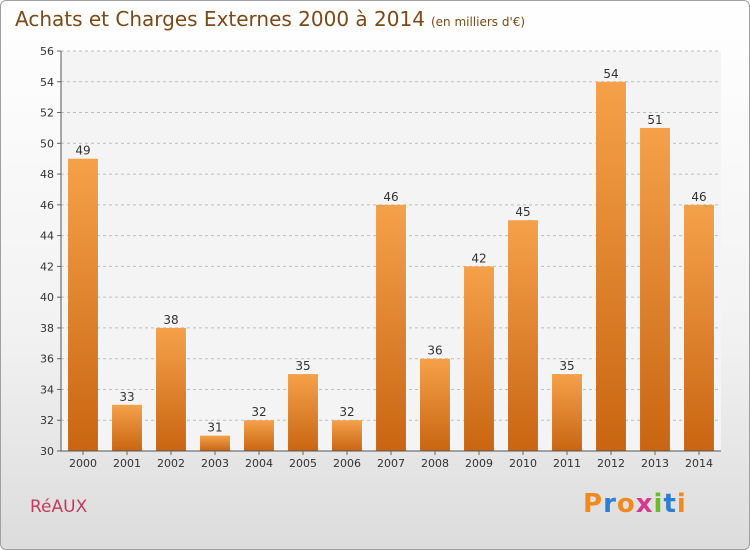 The image size is (750, 550). What do you see at coordinates (83, 304) in the screenshot?
I see `bar-2000` at bounding box center [83, 304].